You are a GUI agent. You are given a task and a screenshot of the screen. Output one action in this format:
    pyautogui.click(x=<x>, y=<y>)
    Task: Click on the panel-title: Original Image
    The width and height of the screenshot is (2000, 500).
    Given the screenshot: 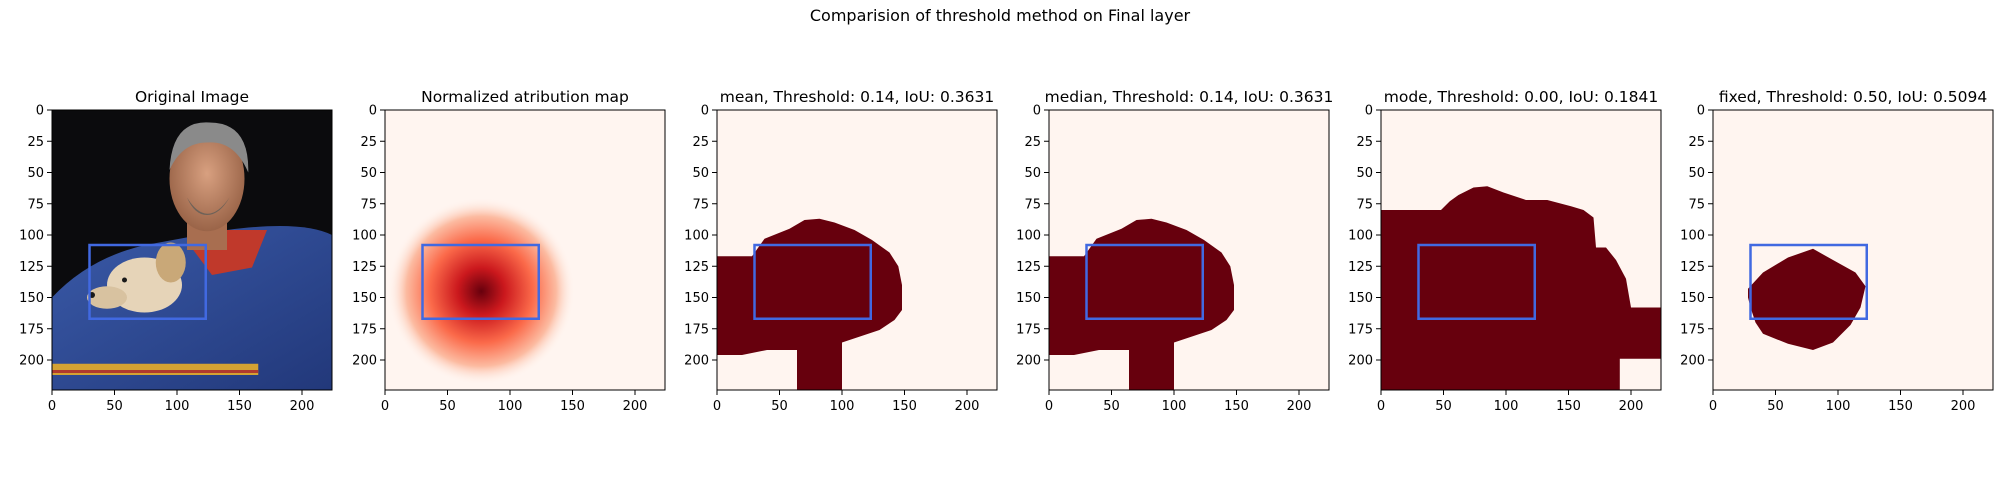 What is the action you would take?
    pyautogui.click(x=192, y=97)
    